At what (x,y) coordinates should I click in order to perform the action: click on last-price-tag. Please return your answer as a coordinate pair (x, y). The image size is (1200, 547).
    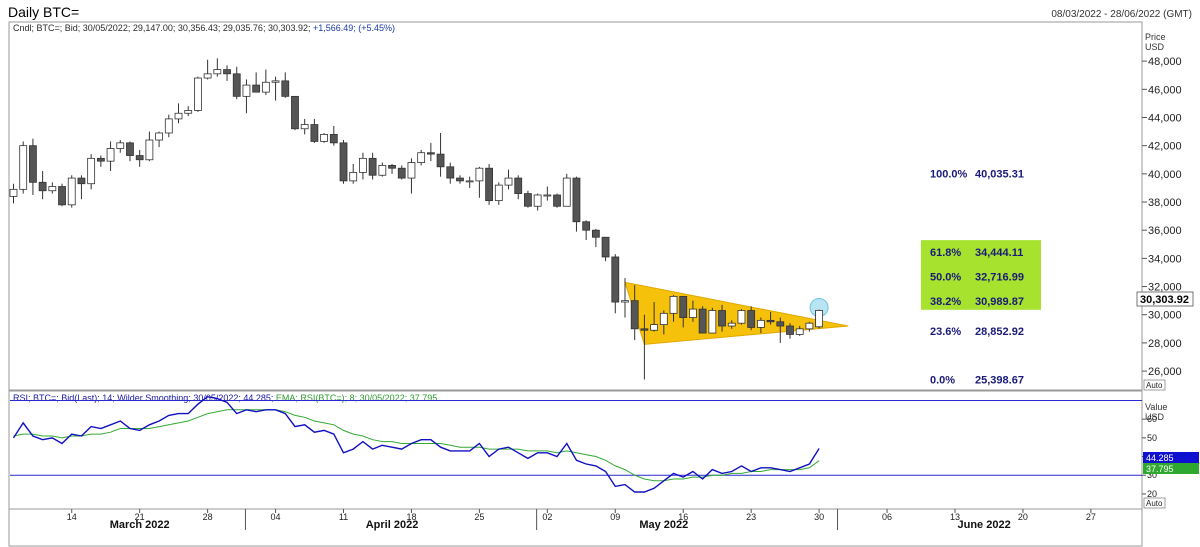
    Looking at the image, I should click on (1165, 299).